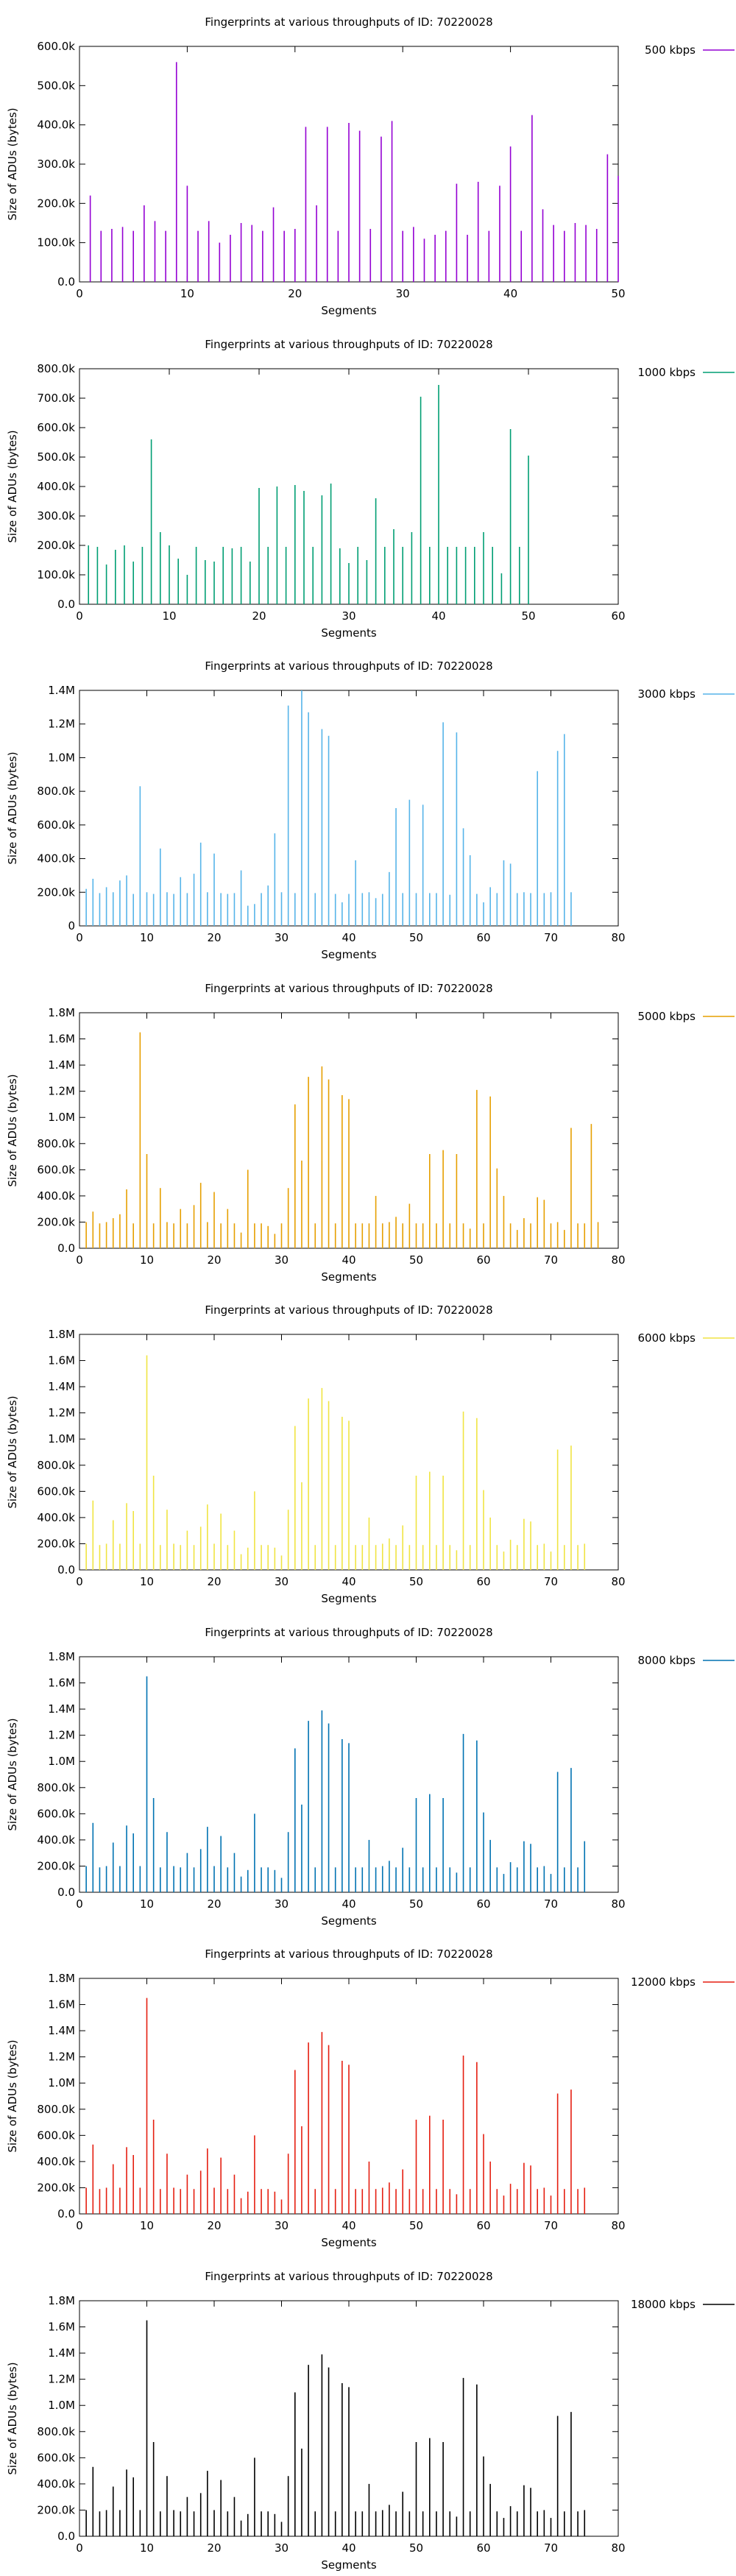 Image resolution: width=736 pixels, height=2576 pixels. I want to click on y-tick-label: 0, so click(71, 926).